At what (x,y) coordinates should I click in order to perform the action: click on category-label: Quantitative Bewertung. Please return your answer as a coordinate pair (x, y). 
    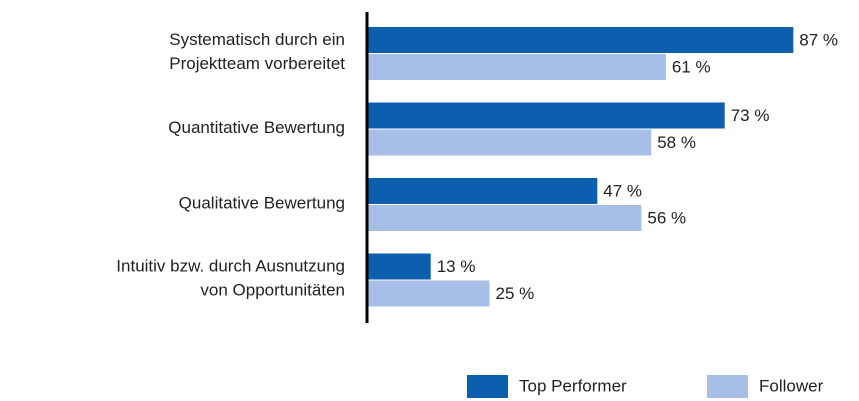
    Looking at the image, I should click on (256, 127).